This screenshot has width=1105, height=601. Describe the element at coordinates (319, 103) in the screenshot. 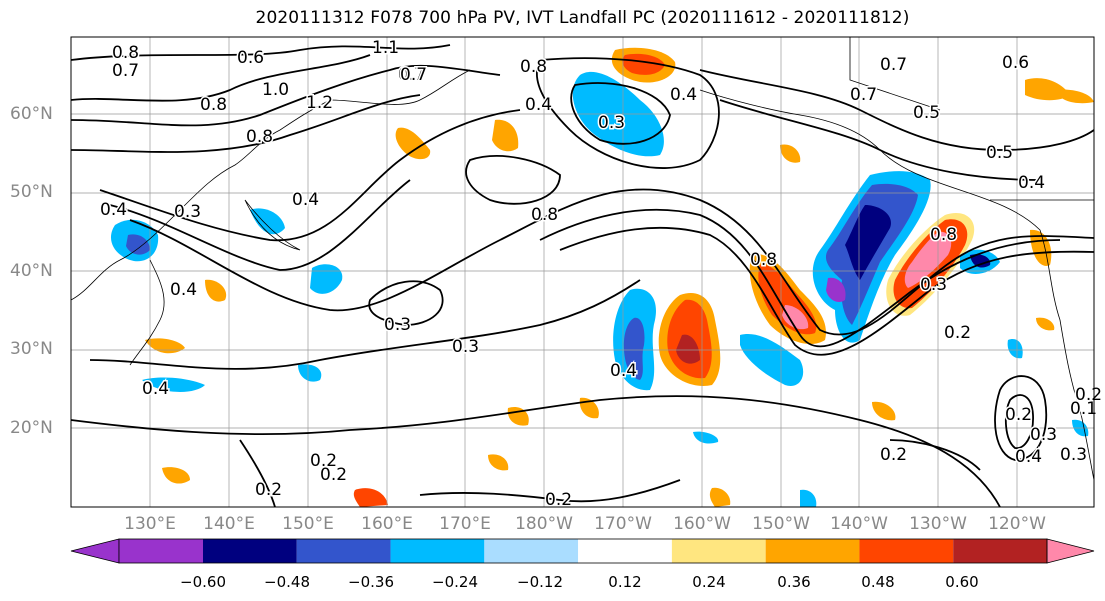

I see `contour-label: 1.2` at that location.